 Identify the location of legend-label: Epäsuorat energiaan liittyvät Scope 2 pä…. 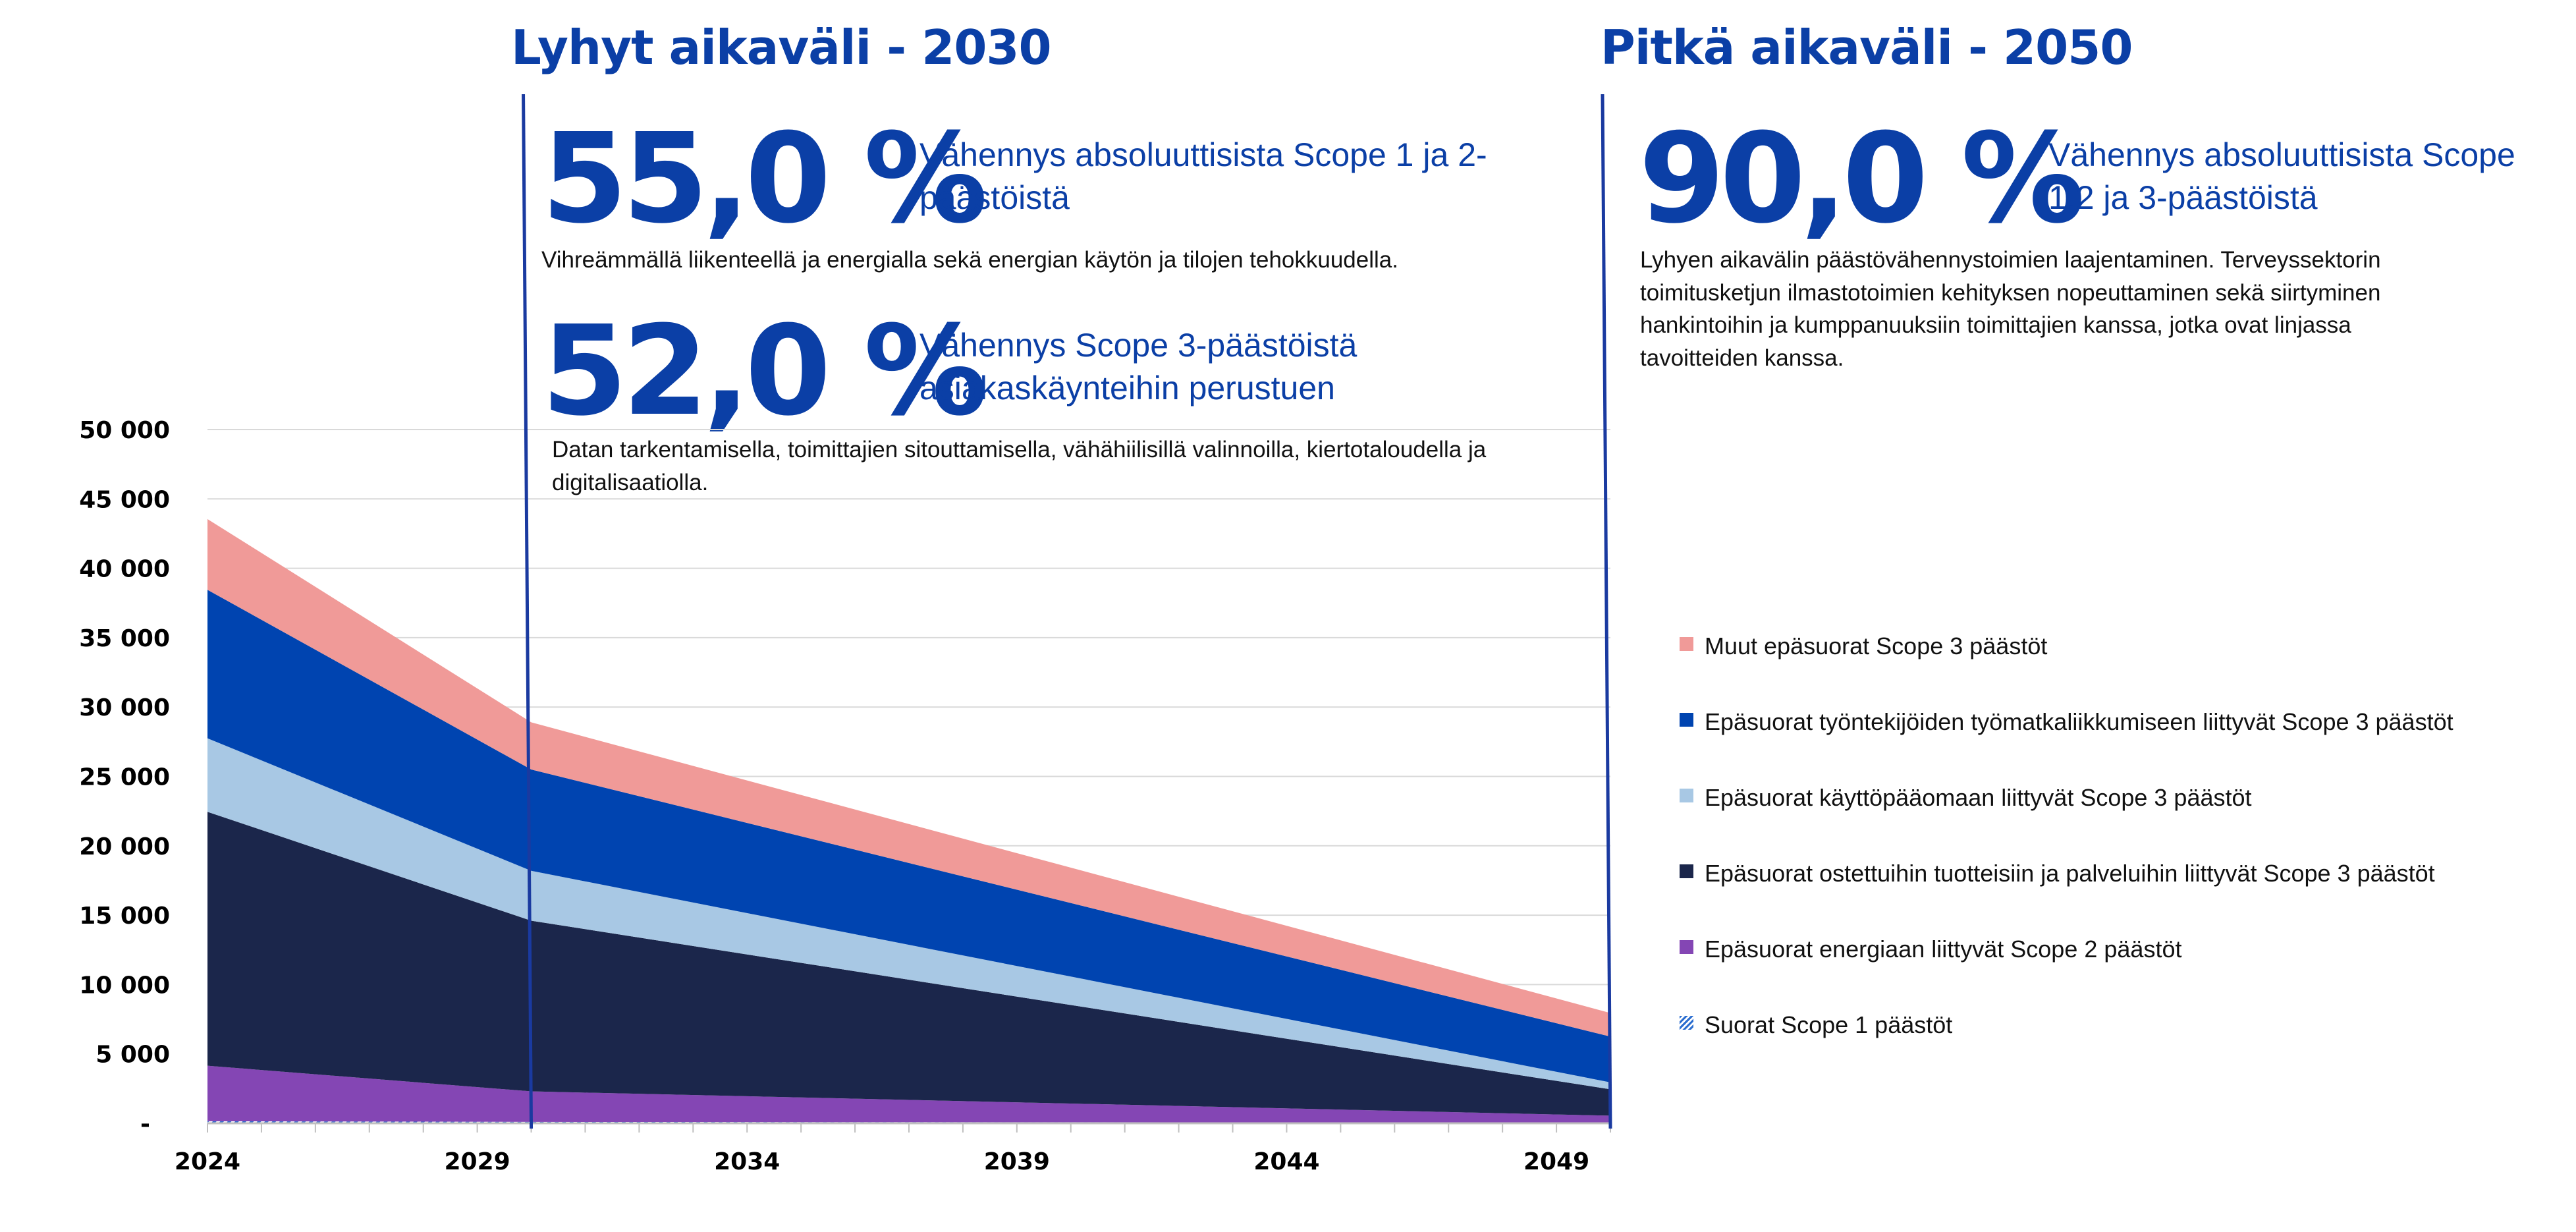
(1943, 949).